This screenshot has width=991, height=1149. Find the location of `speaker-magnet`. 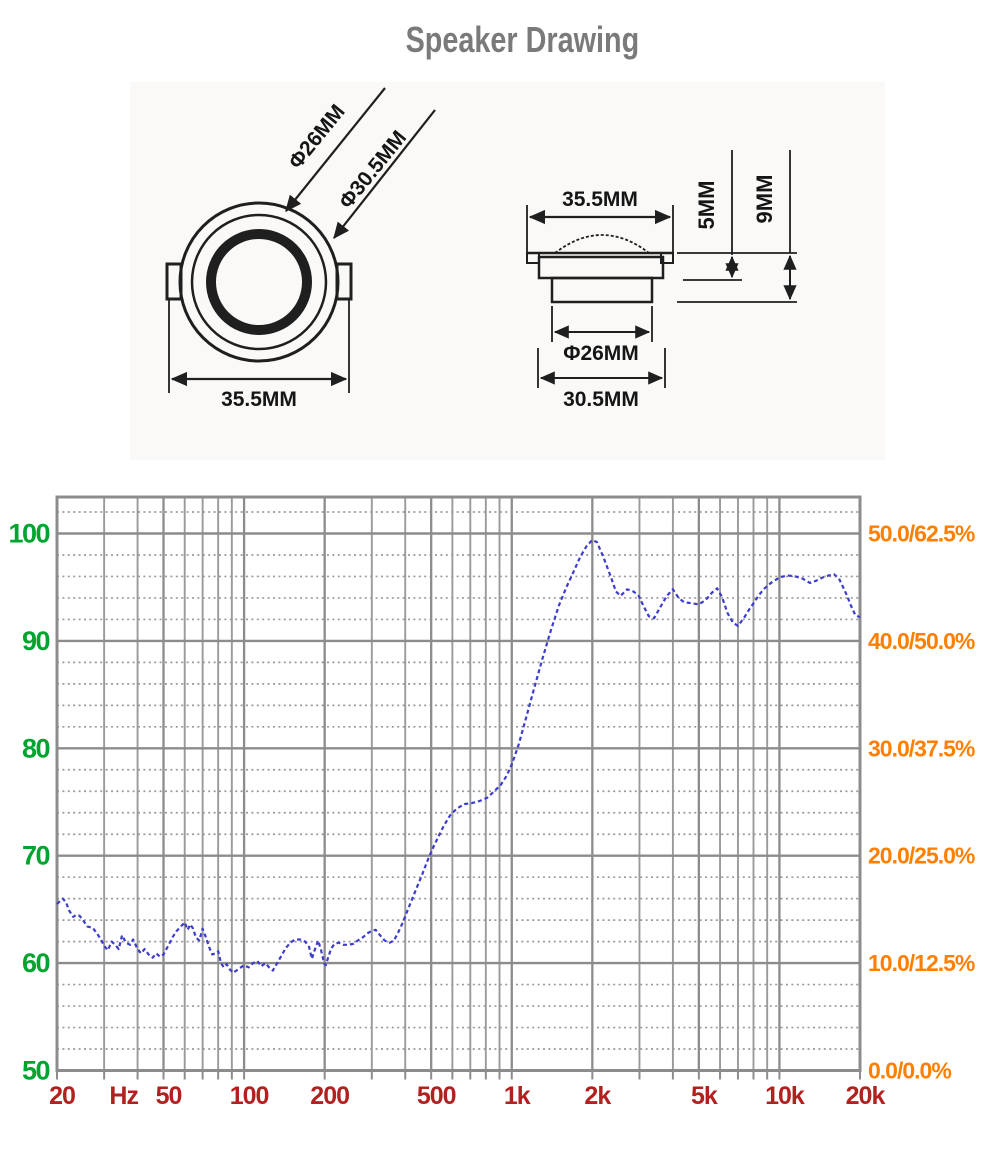

speaker-magnet is located at coordinates (602, 290).